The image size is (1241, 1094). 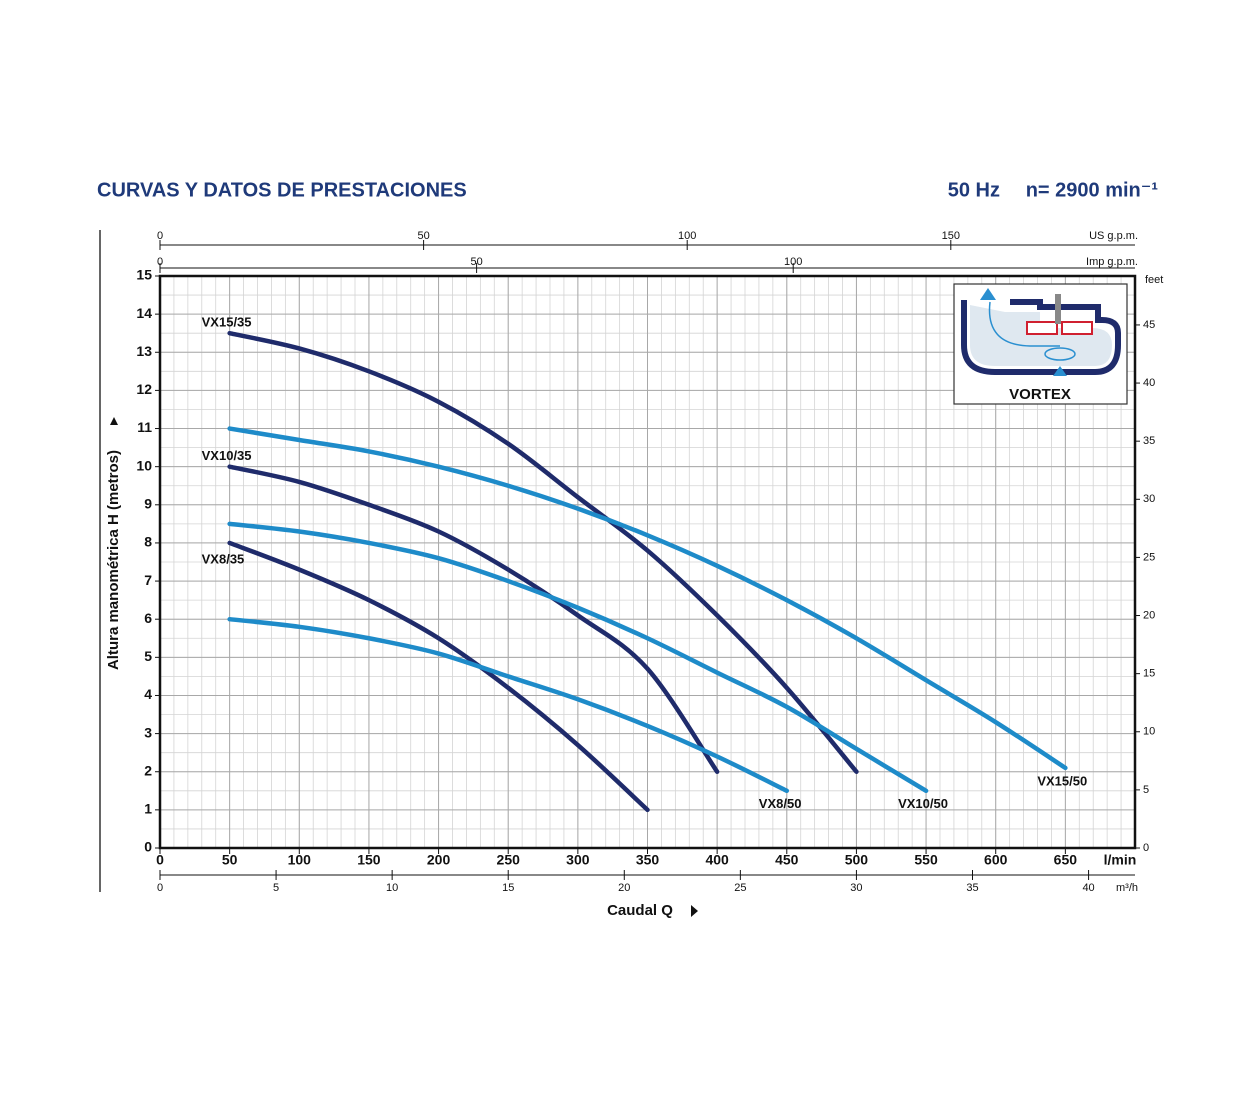 I want to click on y2-tick-label: 30, so click(x=1149, y=499).